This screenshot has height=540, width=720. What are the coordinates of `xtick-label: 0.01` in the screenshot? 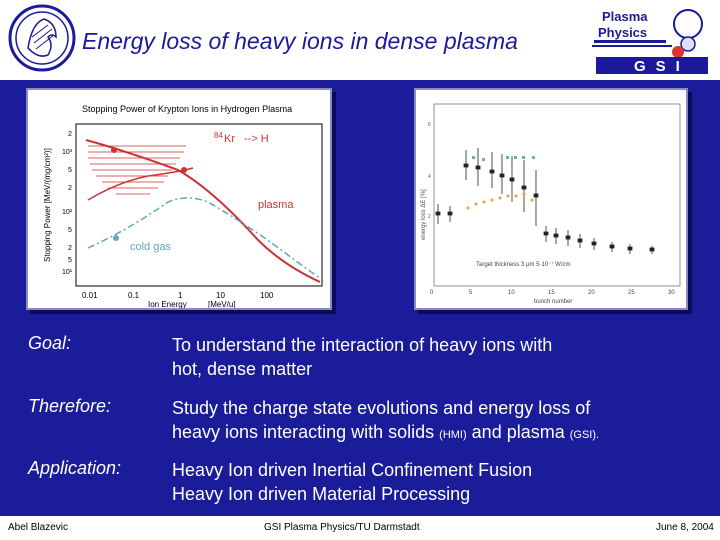 It's located at (90, 295).